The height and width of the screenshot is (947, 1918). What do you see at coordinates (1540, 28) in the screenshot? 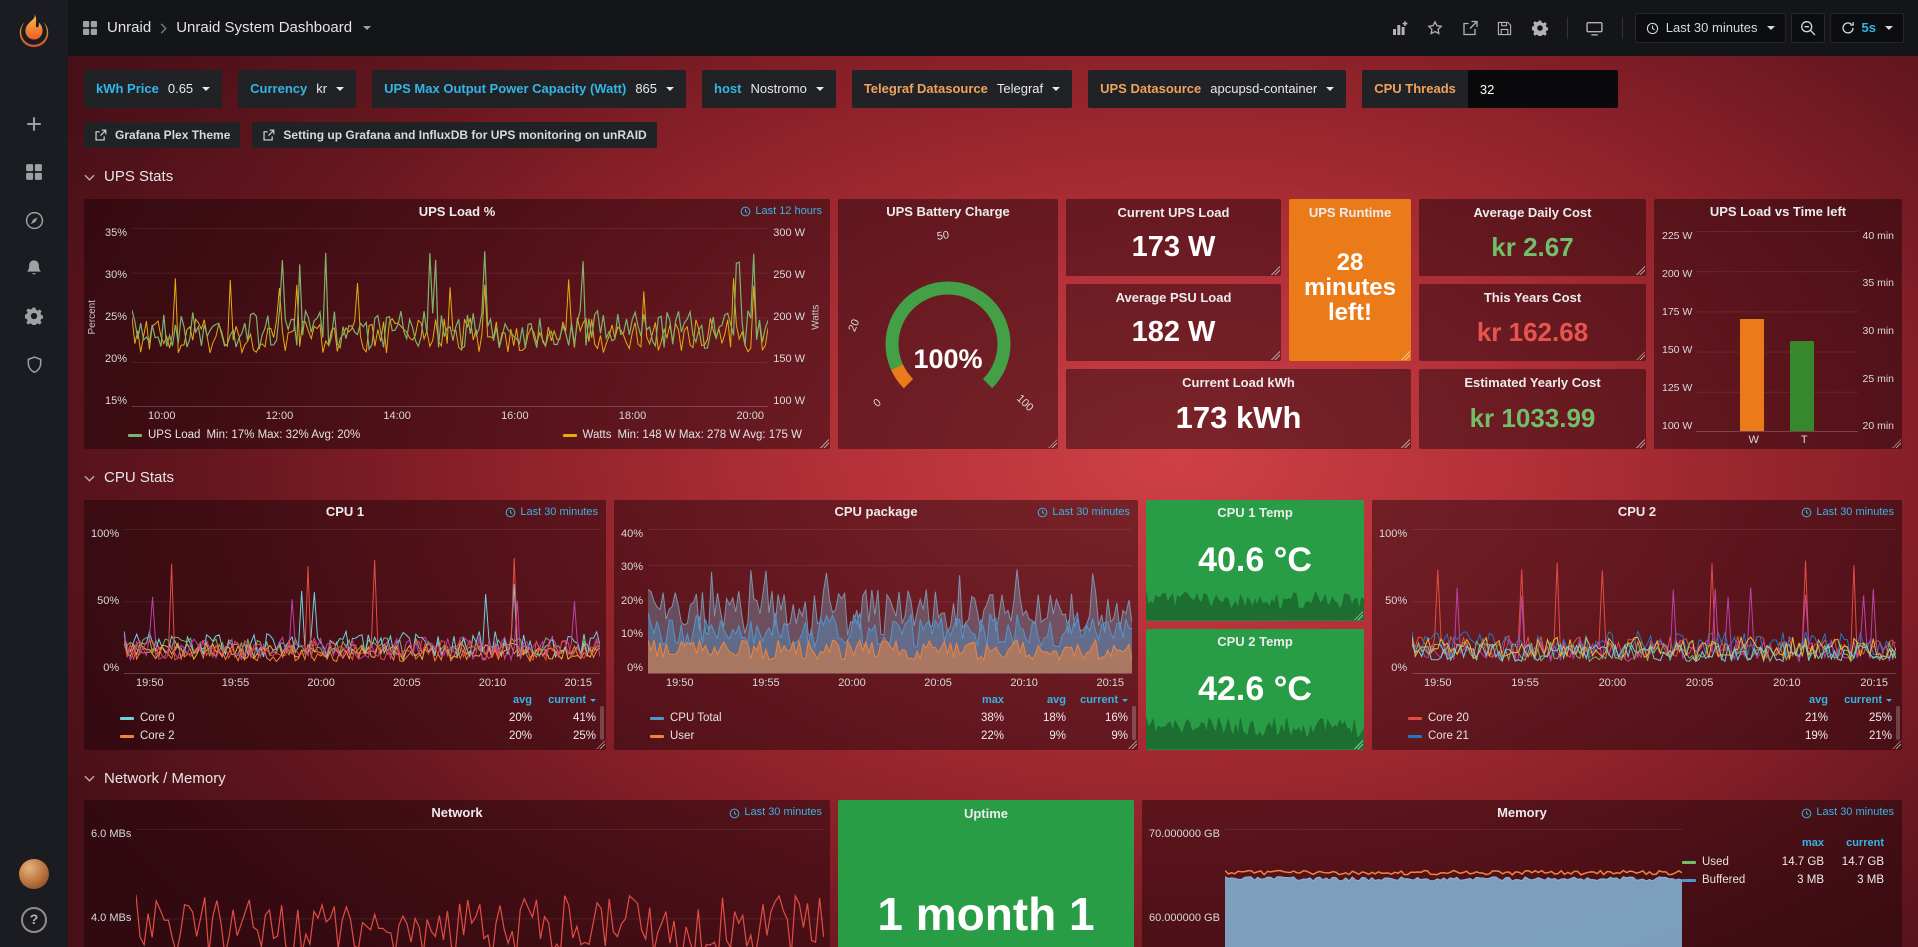
I see `dashboard-settings-button` at bounding box center [1540, 28].